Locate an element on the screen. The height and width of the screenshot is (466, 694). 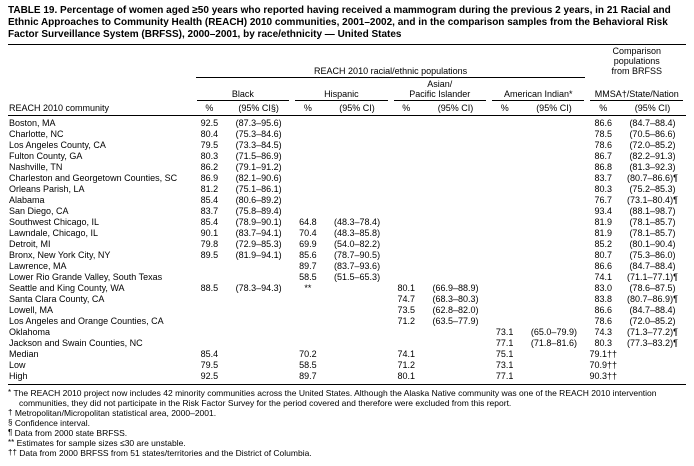
ci-value: (75.1–86.1) is located at coordinates (258, 189).